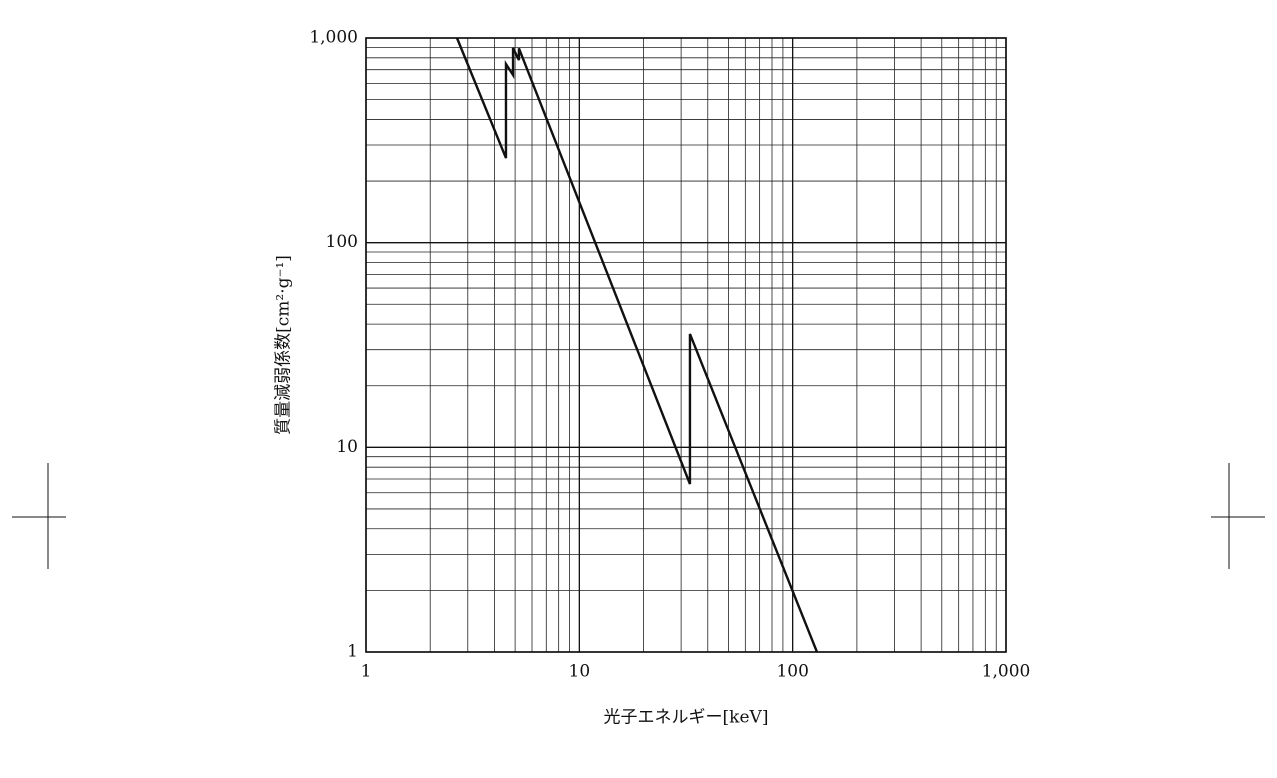 The image size is (1277, 778). What do you see at coordinates (580, 672) in the screenshot?
I see `x-tick-label: 10` at bounding box center [580, 672].